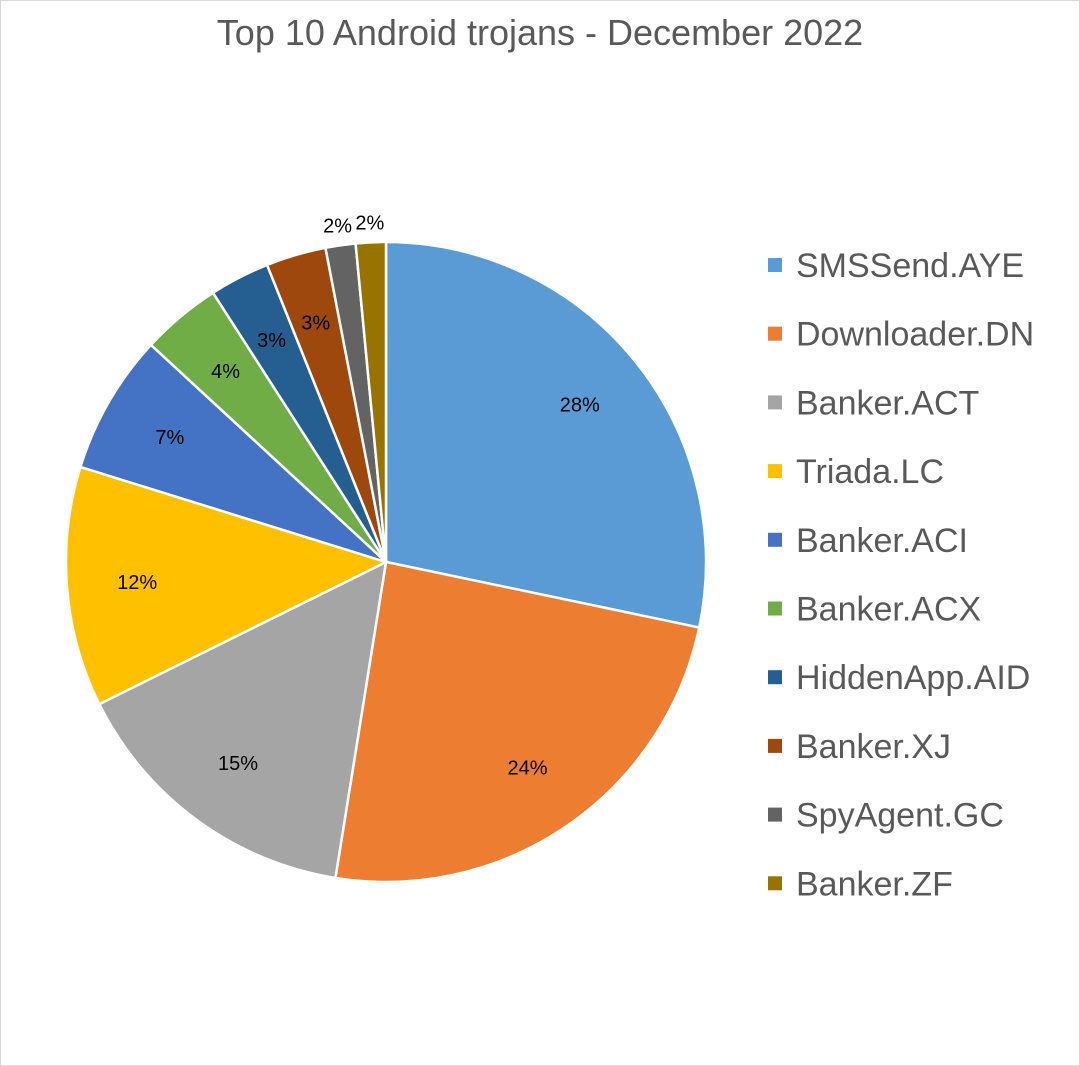  I want to click on data-label-downloader-dn: 24%, so click(528, 769).